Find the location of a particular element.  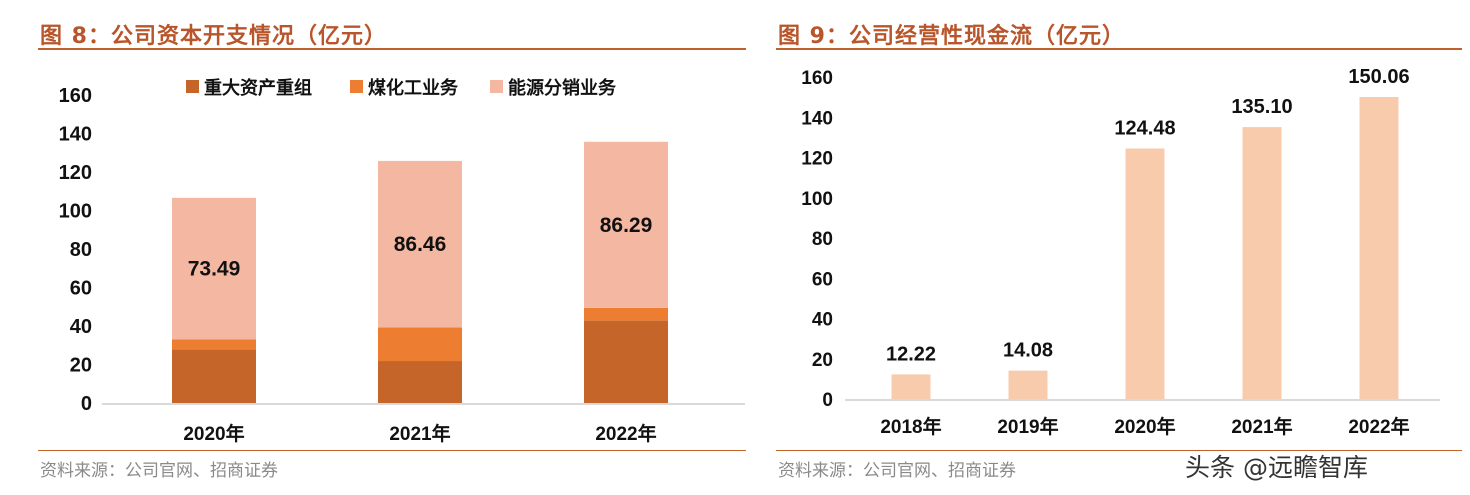

left-title-rule is located at coordinates (392, 49).